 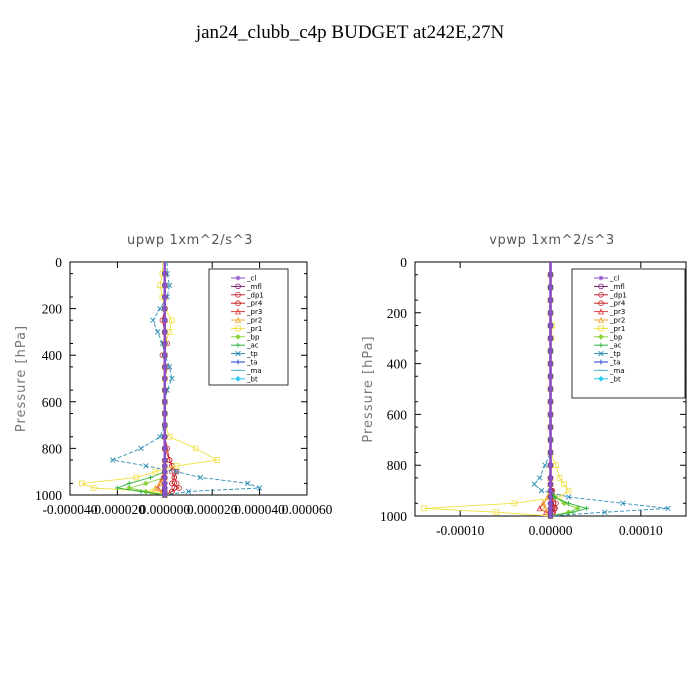 What do you see at coordinates (307, 509) in the screenshot?
I see `x-tick-label: 0.000060` at bounding box center [307, 509].